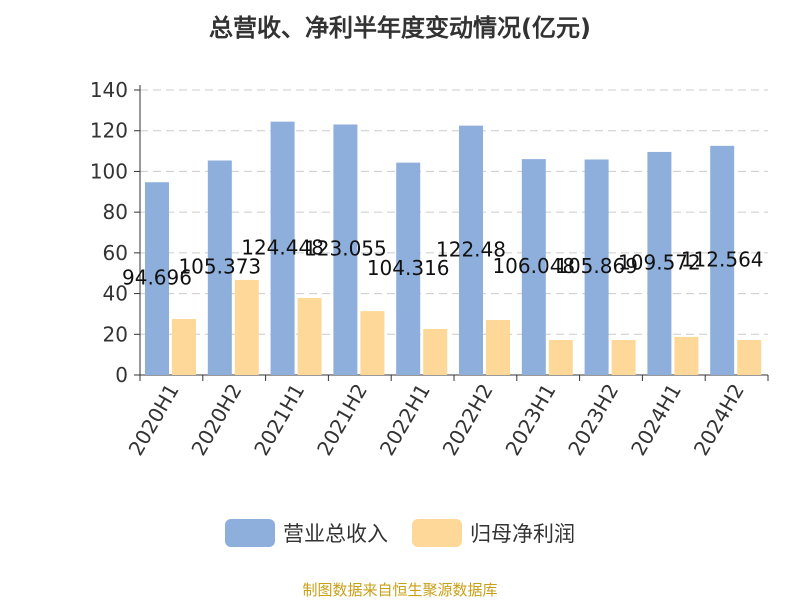 This screenshot has height=600, width=800. Describe the element at coordinates (593, 420) in the screenshot. I see `x-tick-label: 2023H2` at that location.